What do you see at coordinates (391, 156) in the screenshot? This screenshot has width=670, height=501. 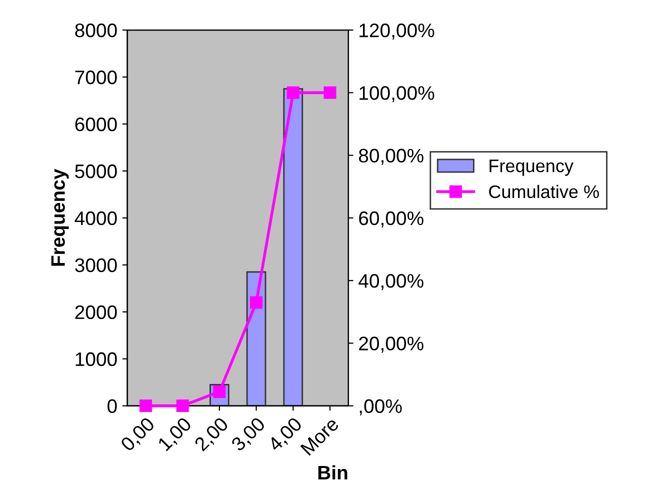 I see `y2-tick-label: 80,00%` at bounding box center [391, 156].